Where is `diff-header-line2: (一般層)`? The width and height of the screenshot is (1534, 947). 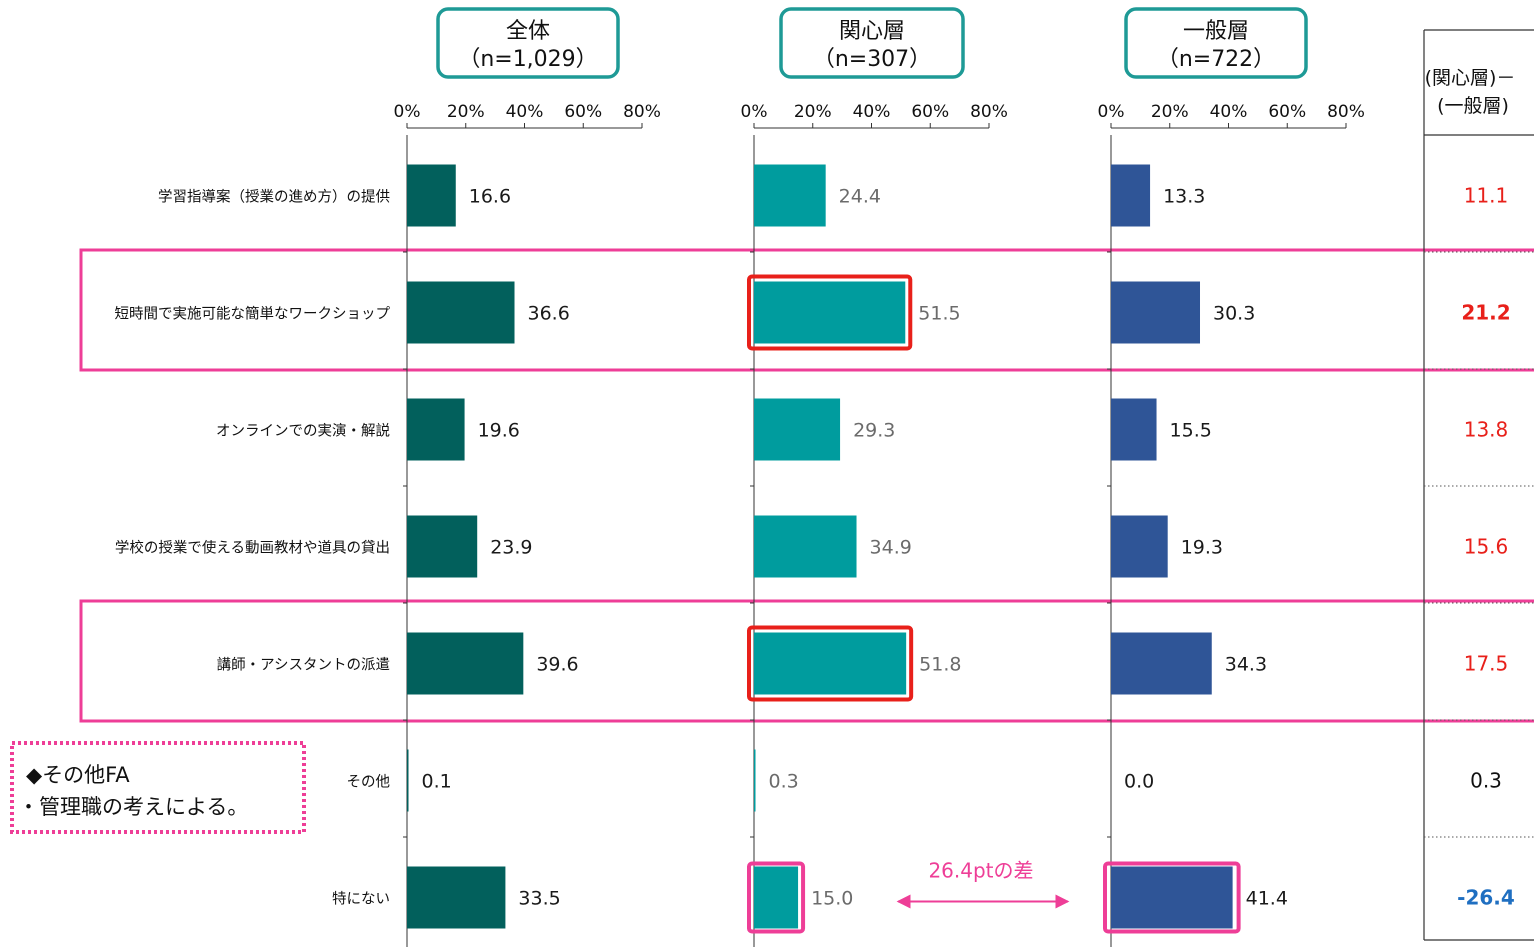
diff-header-line2: (一般層) is located at coordinates (1473, 106).